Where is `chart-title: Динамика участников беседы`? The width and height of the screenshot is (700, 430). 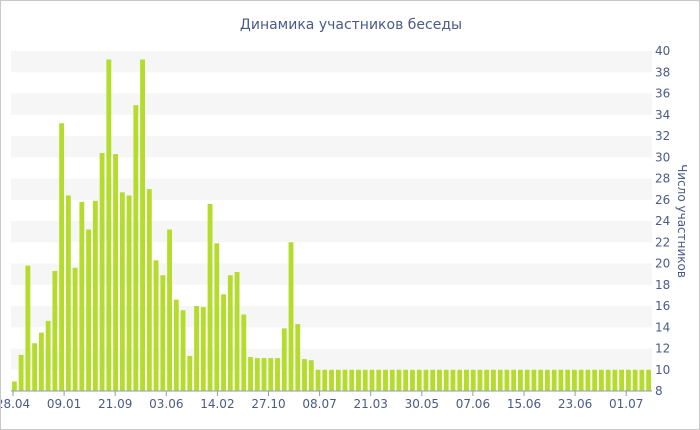 chart-title: Динамика участников беседы is located at coordinates (351, 25).